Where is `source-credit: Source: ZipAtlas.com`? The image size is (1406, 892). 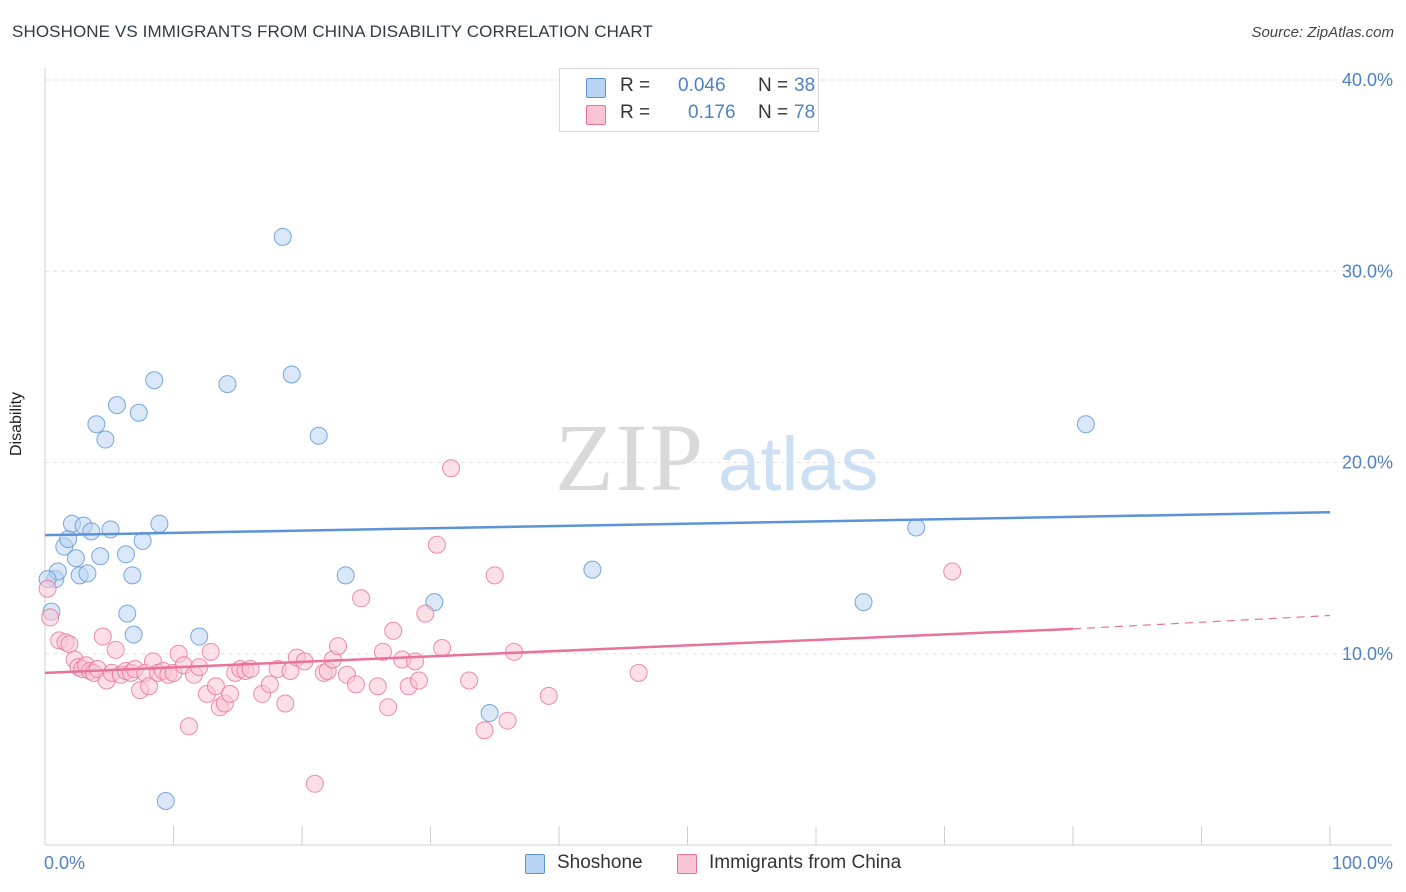 source-credit: Source: ZipAtlas.com is located at coordinates (1322, 32).